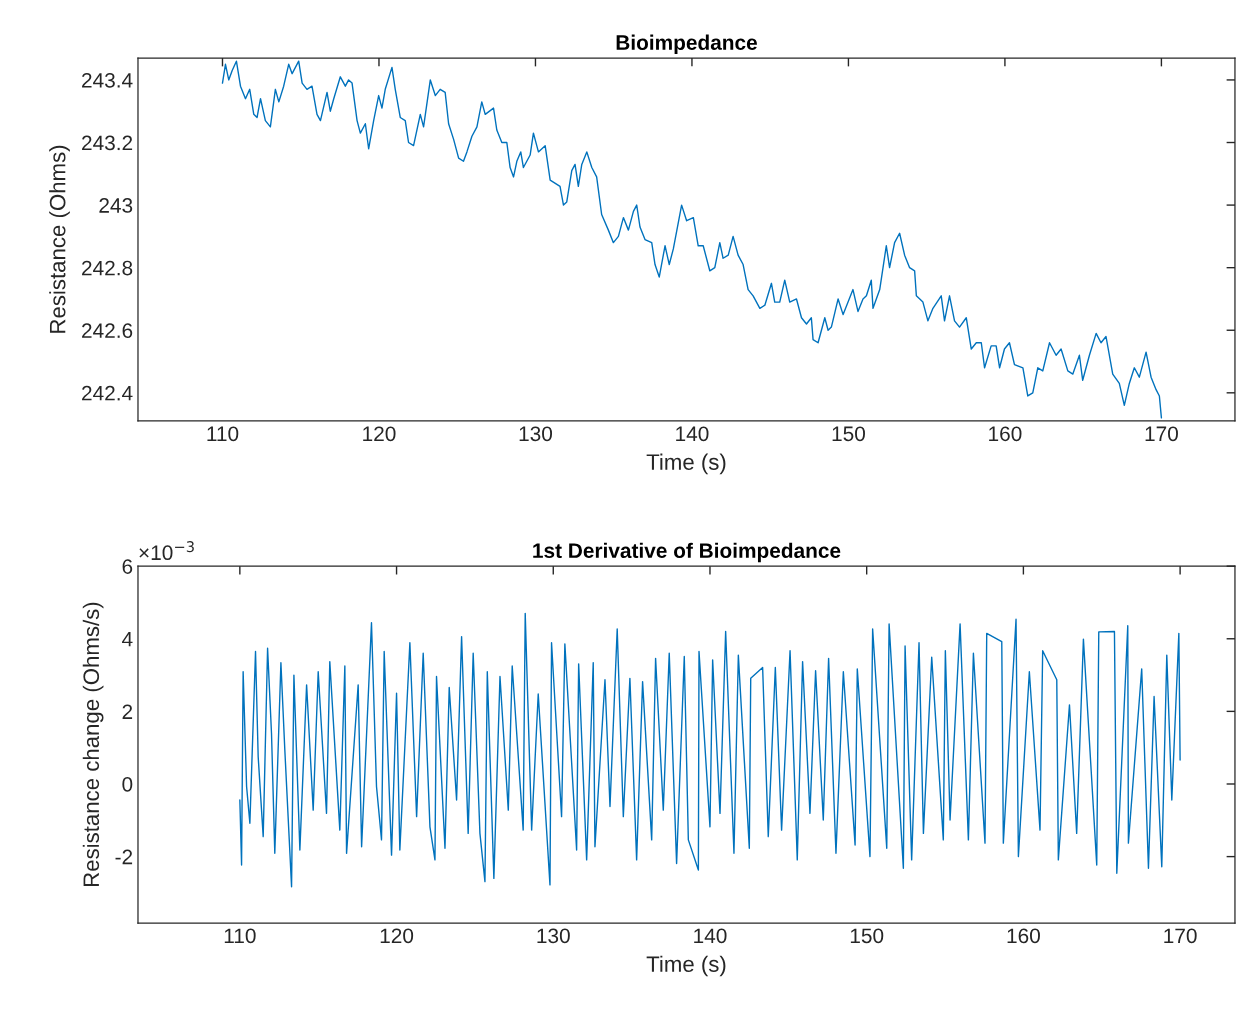 The image size is (1259, 1011). I want to click on y-tick-label: 243.2, so click(107, 143).